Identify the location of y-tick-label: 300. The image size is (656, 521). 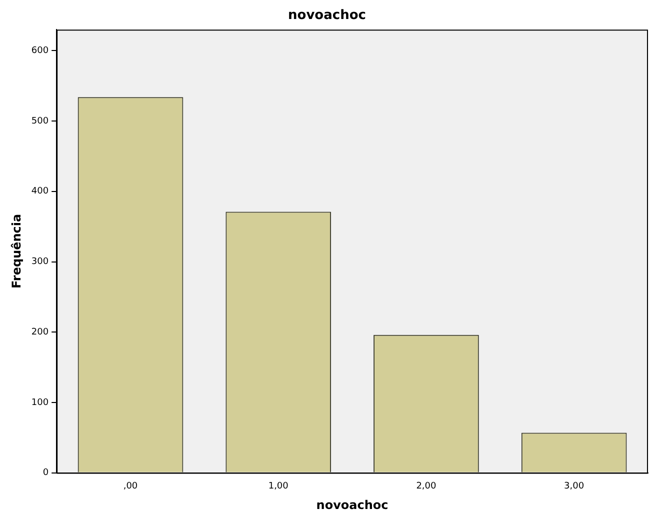
(40, 262).